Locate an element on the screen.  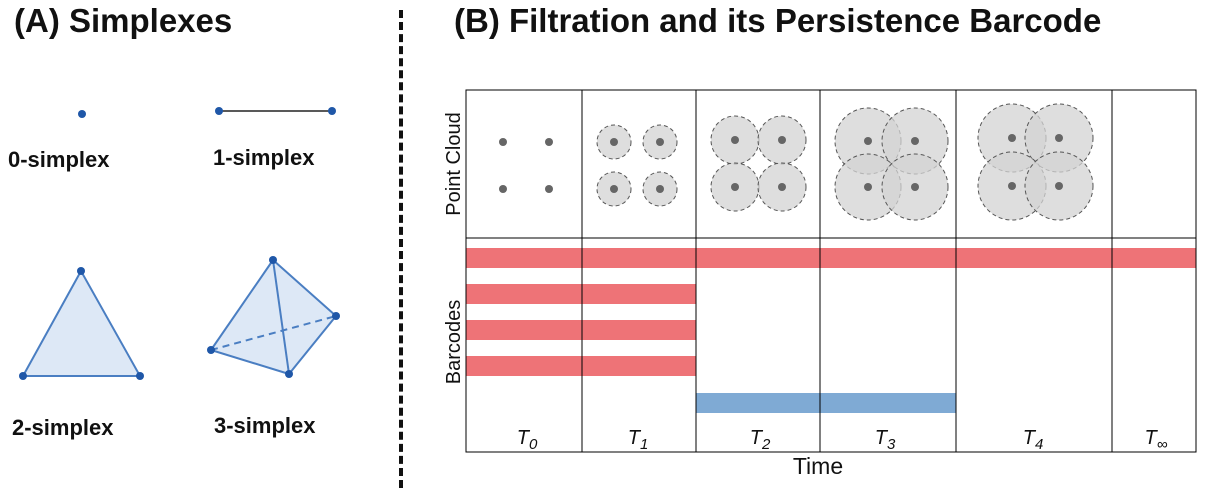
3-simplex-label: 3-simplex is located at coordinates (265, 425).